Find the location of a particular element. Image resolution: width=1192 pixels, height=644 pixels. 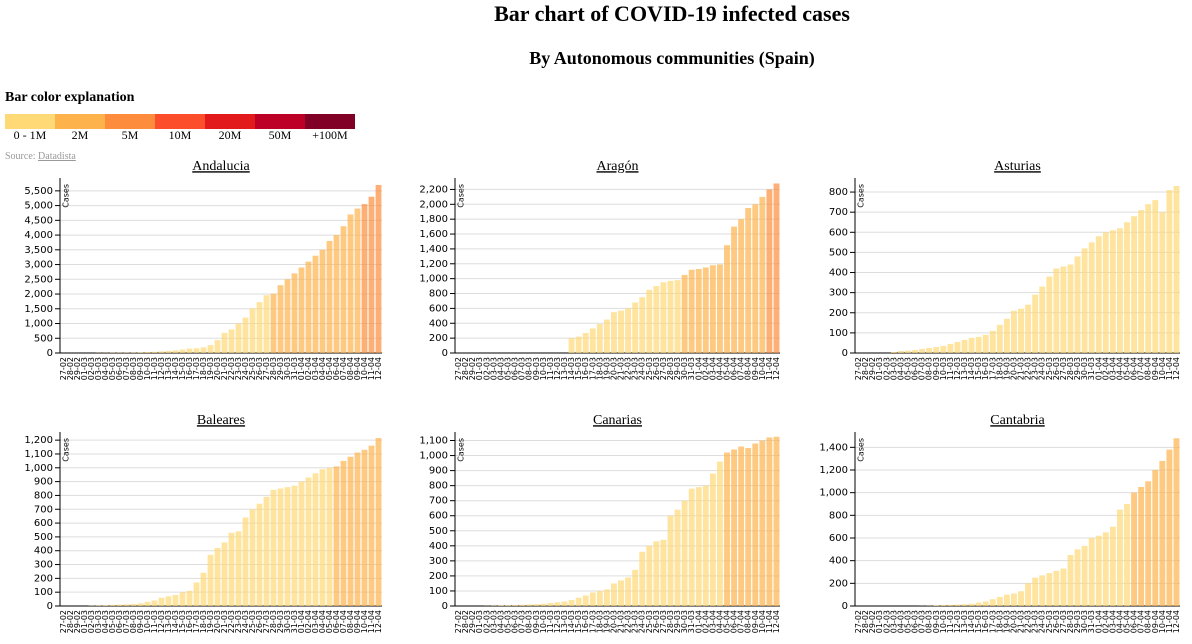

x-tick-label: 08-03 is located at coordinates (929, 368).